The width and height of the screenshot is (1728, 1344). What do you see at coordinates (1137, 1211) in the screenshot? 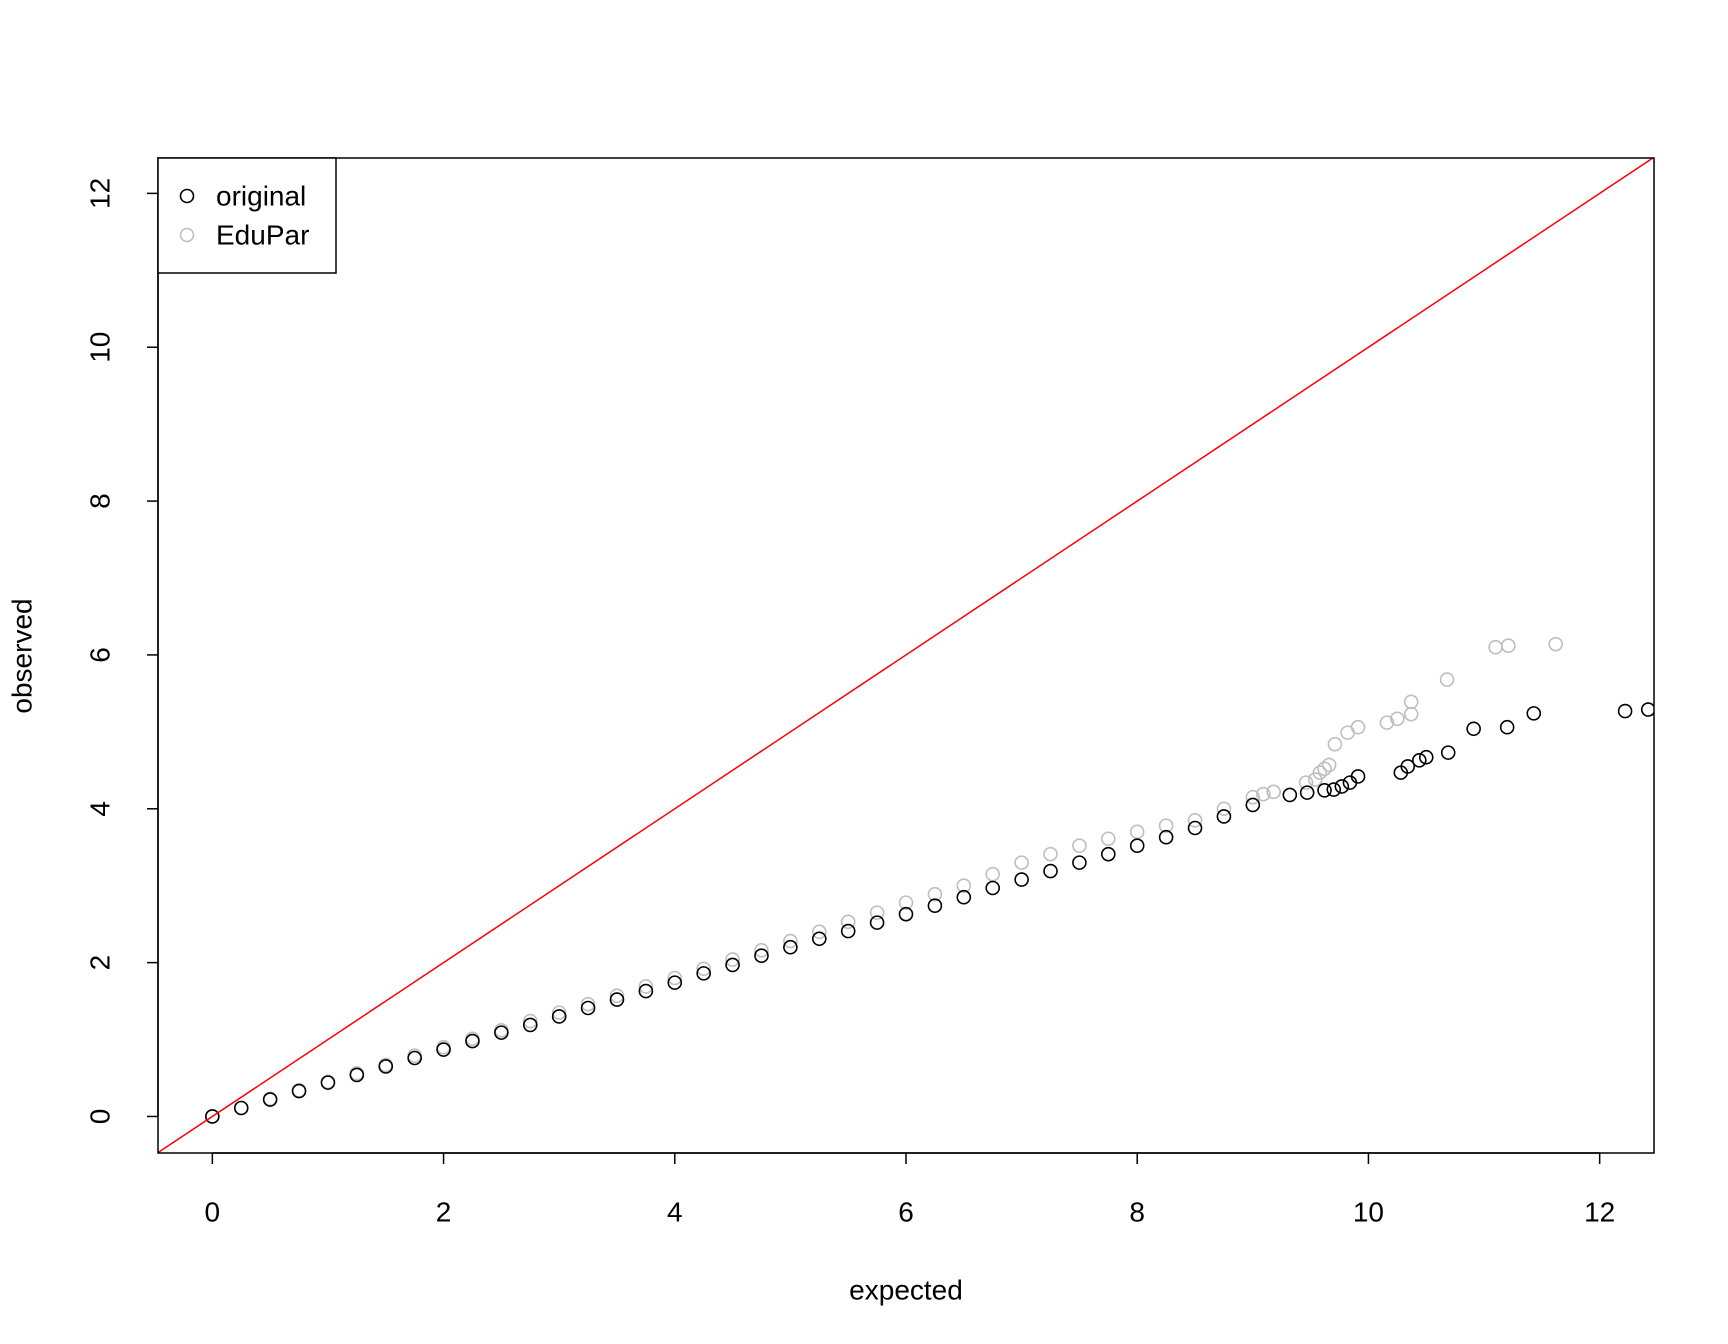
I see `x-tick-label: 8` at bounding box center [1137, 1211].